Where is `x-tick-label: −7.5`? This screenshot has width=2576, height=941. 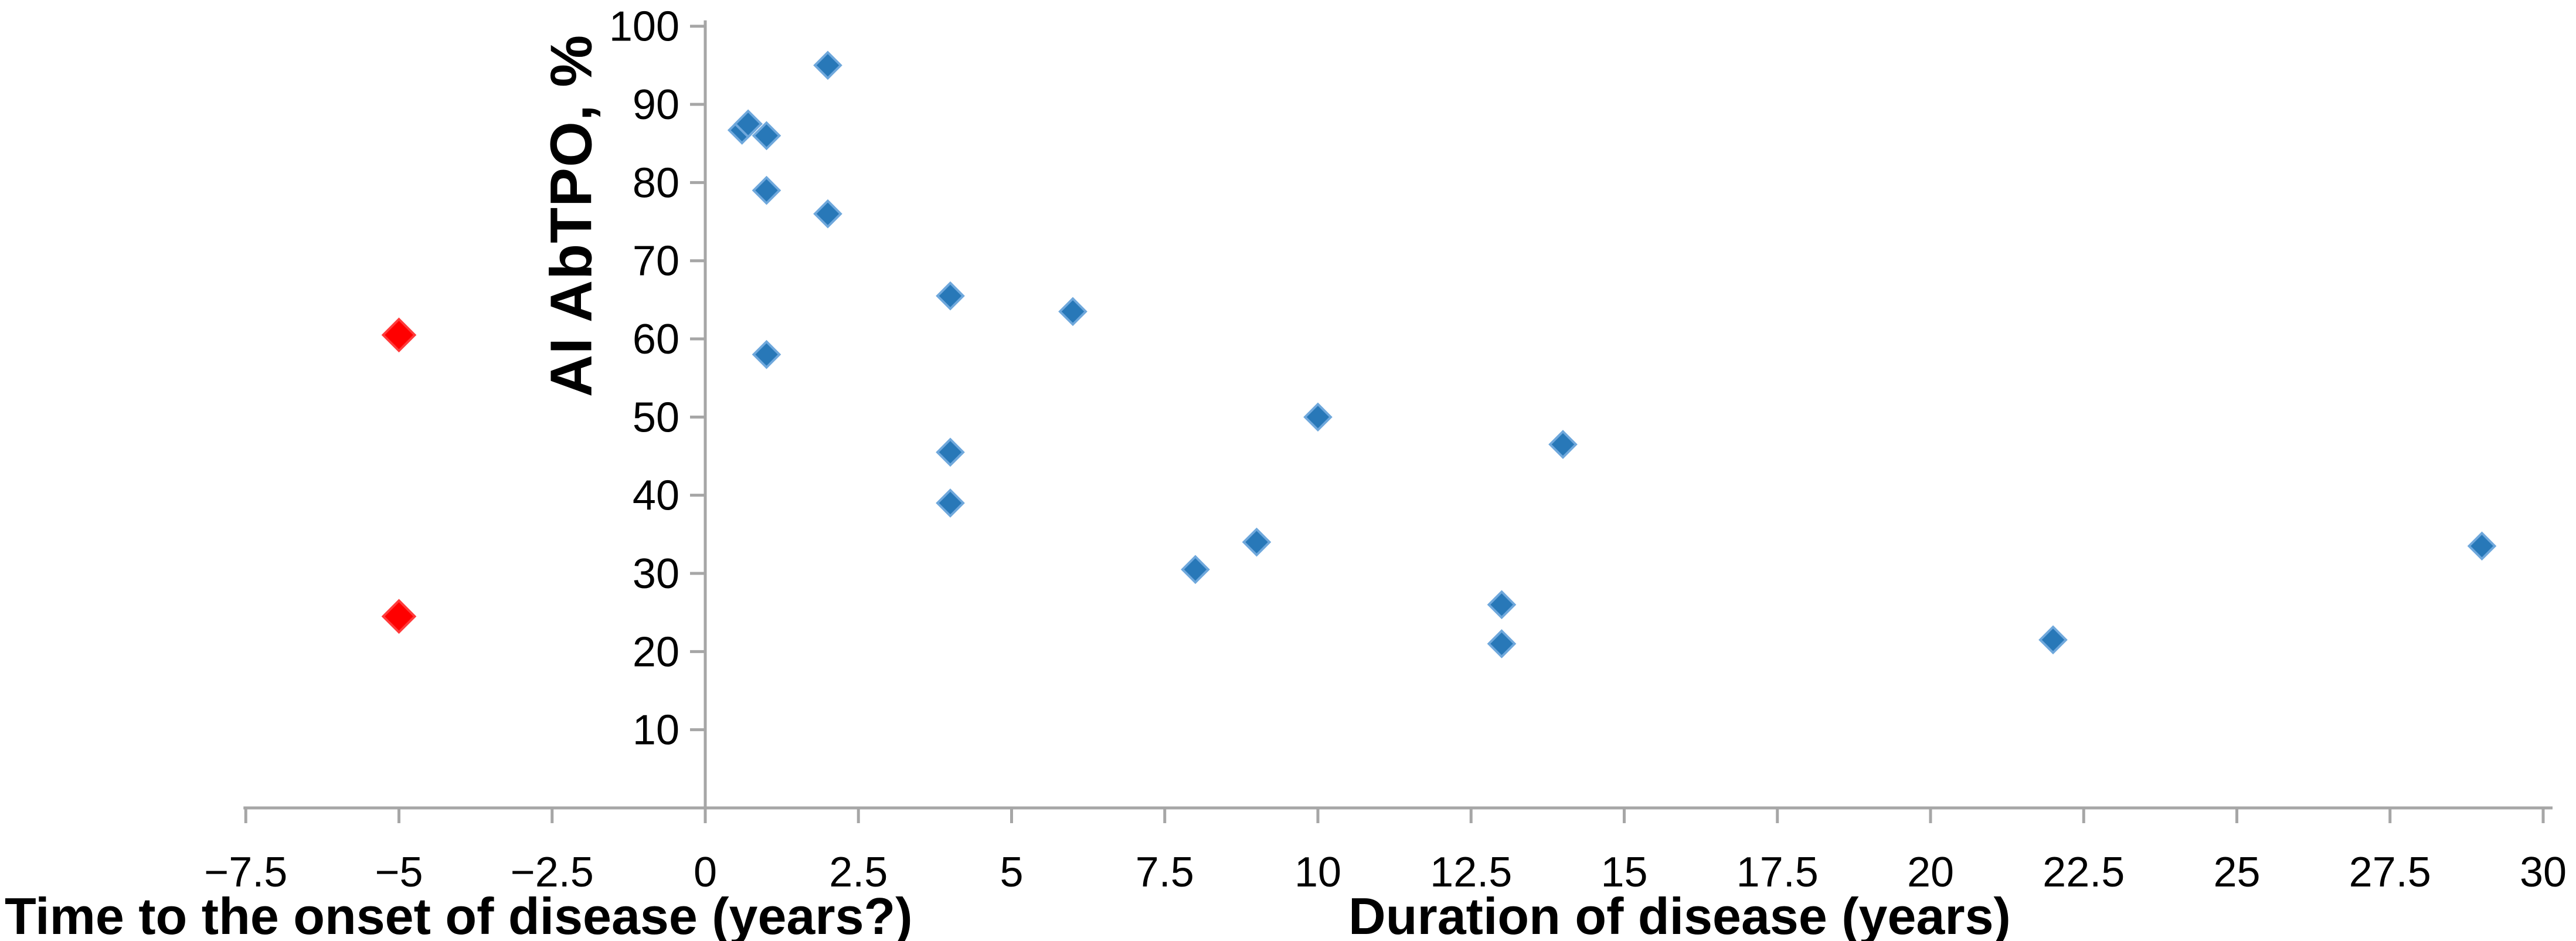 x-tick-label: −7.5 is located at coordinates (246, 872).